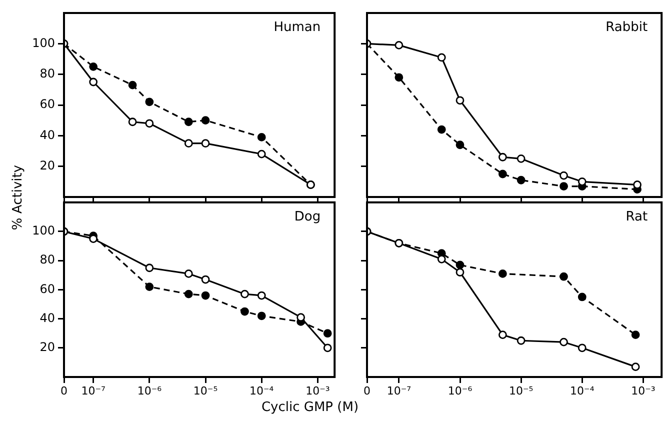  Describe the element at coordinates (310, 407) in the screenshot. I see `x-axis-title: Cyclic GMP (M)` at that location.